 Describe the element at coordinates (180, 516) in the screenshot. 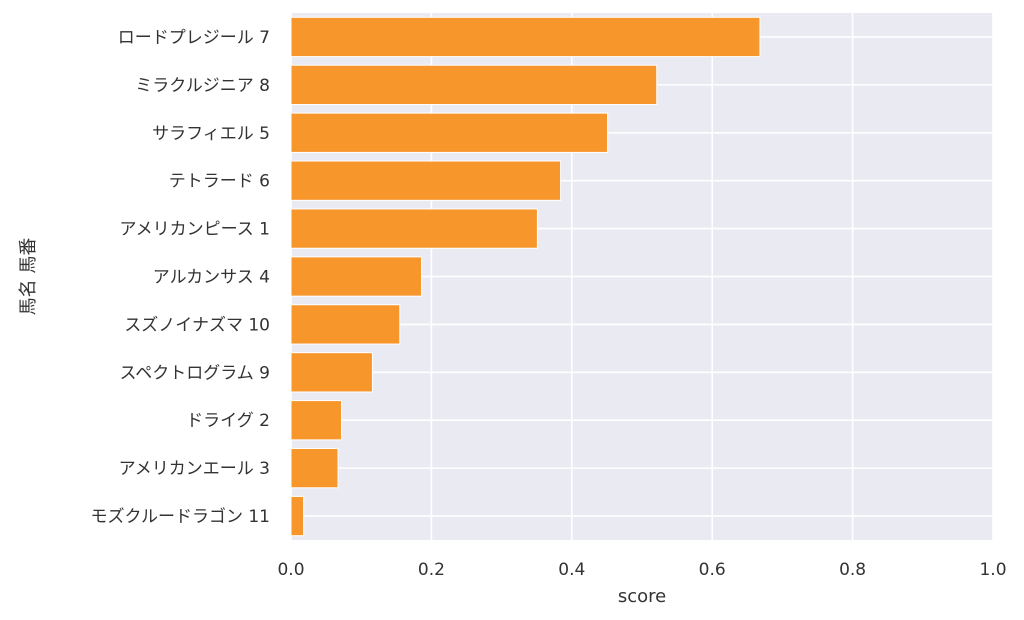

I see `category-label: モズクルードラゴン 11` at that location.